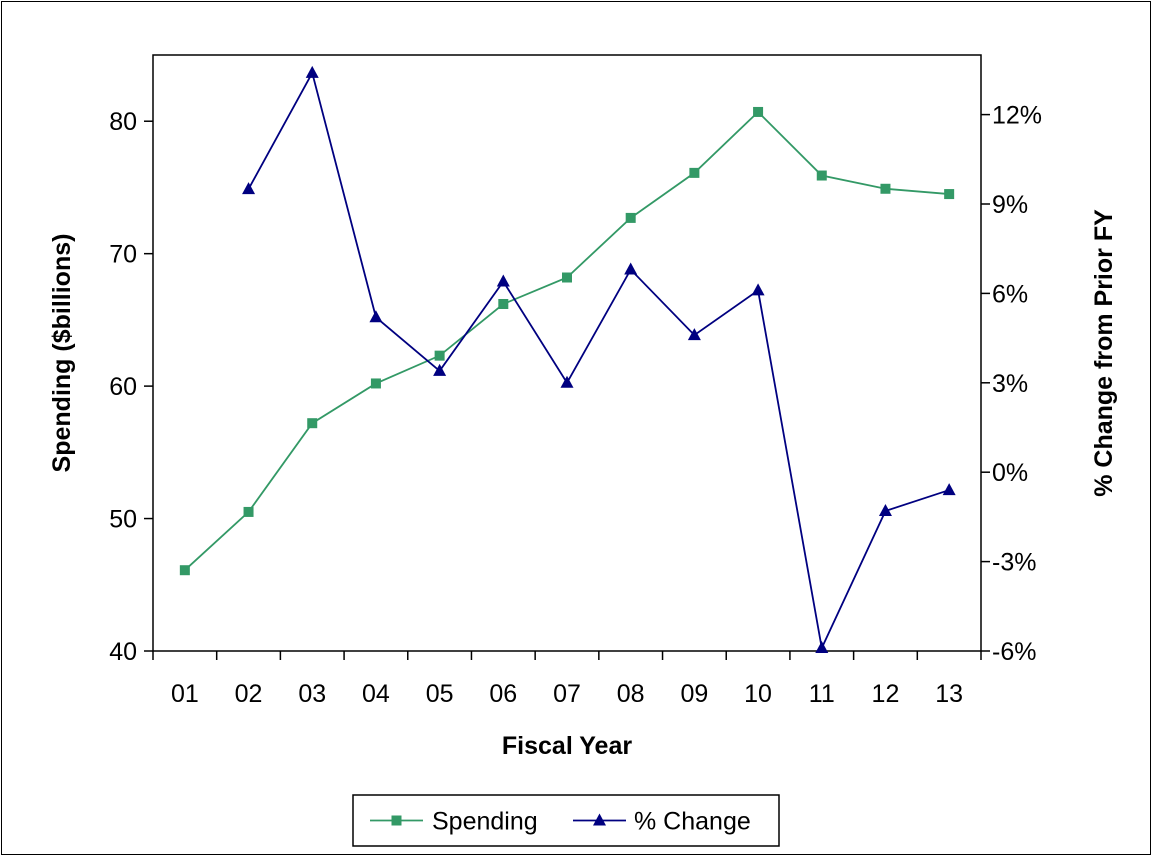 The width and height of the screenshot is (1154, 858). I want to click on legend-label-spending: Spending, so click(485, 822).